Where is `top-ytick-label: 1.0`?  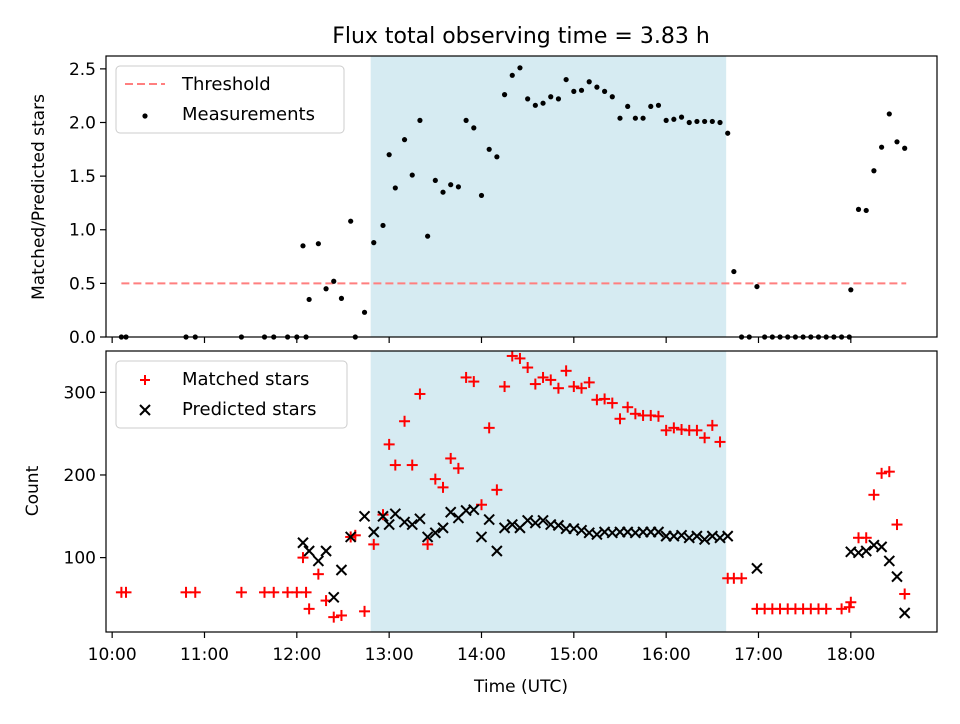 top-ytick-label: 1.0 is located at coordinates (82, 231).